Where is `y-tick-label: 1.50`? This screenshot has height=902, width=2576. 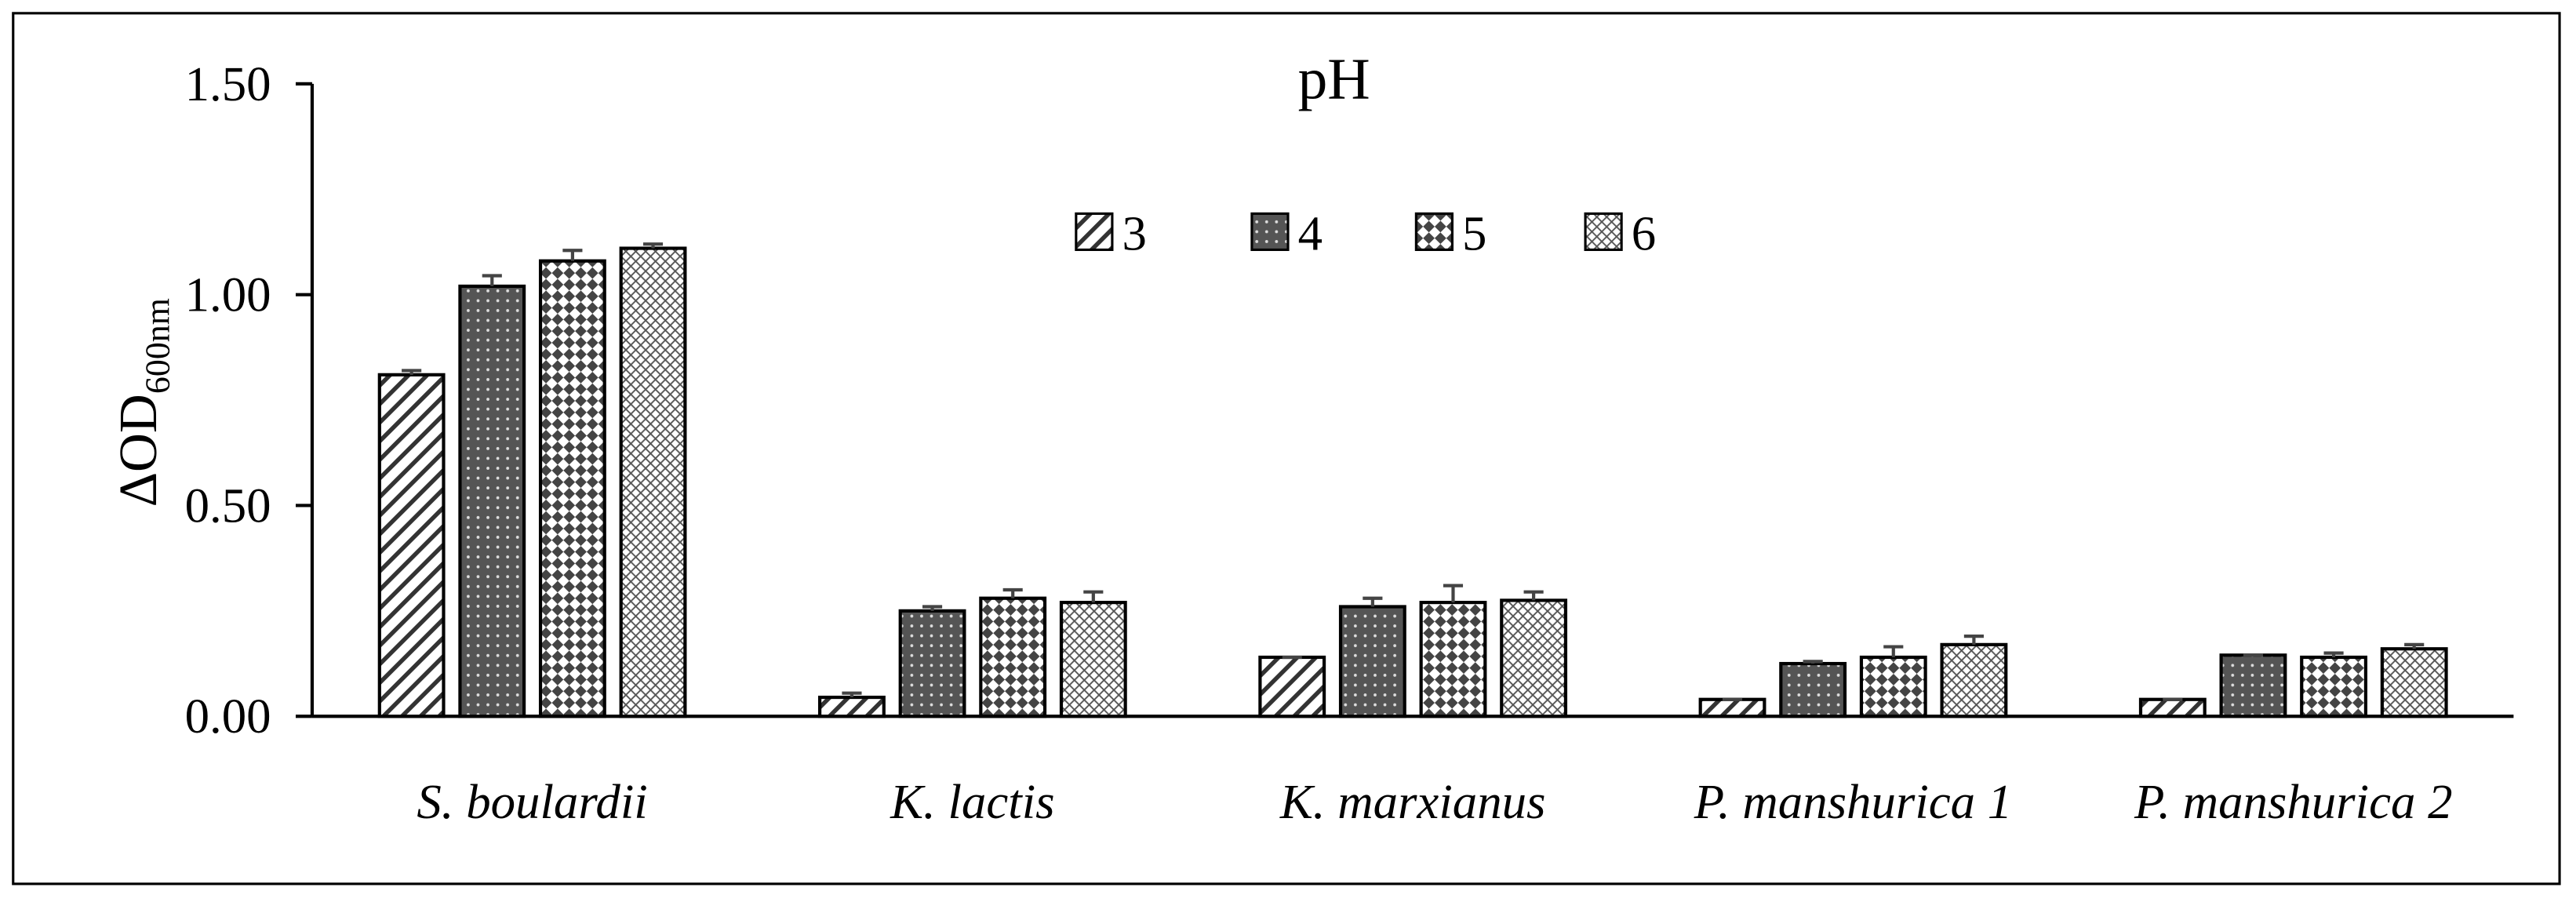 y-tick-label: 1.50 is located at coordinates (228, 83).